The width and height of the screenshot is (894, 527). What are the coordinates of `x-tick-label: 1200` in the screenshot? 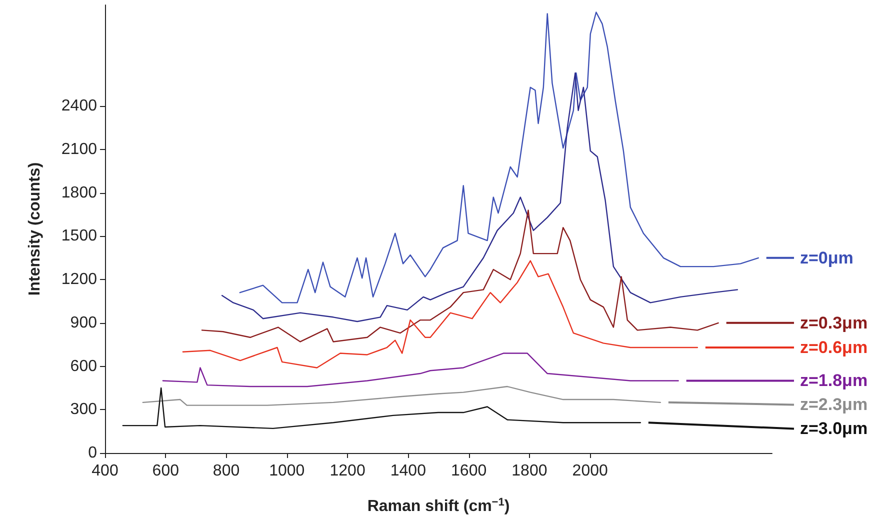 It's located at (348, 471).